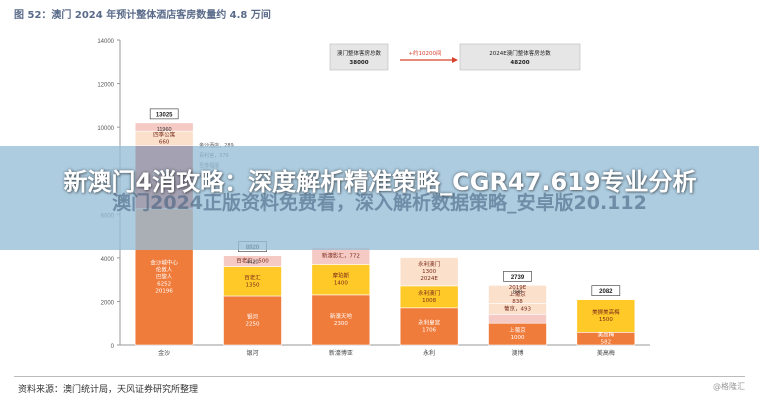  Describe the element at coordinates (142, 15) in the screenshot. I see `figure-title: 图 52：澳门 2024 年预计整体酒店客房数量约 4.8 万间` at that location.